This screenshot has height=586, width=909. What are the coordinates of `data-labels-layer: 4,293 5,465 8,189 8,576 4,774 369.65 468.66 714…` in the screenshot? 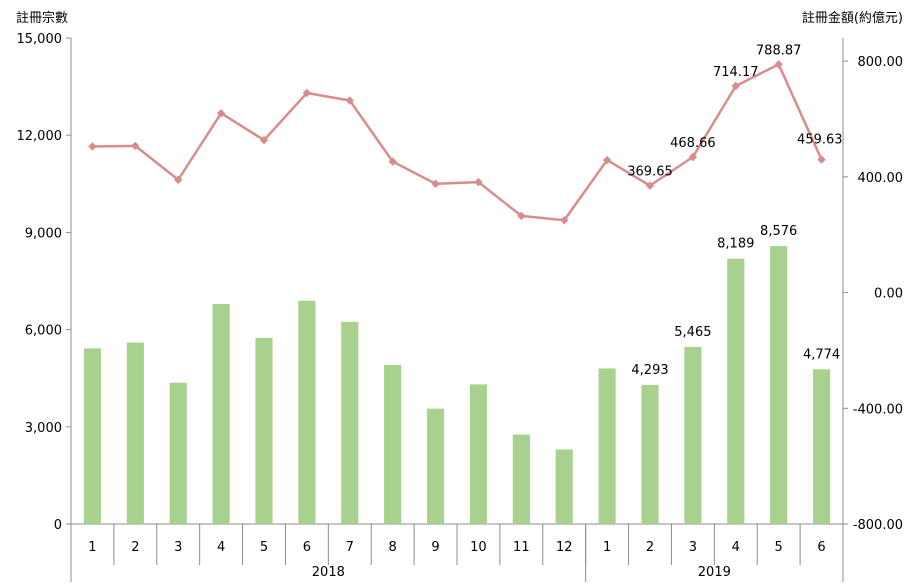 It's located at (734, 210).